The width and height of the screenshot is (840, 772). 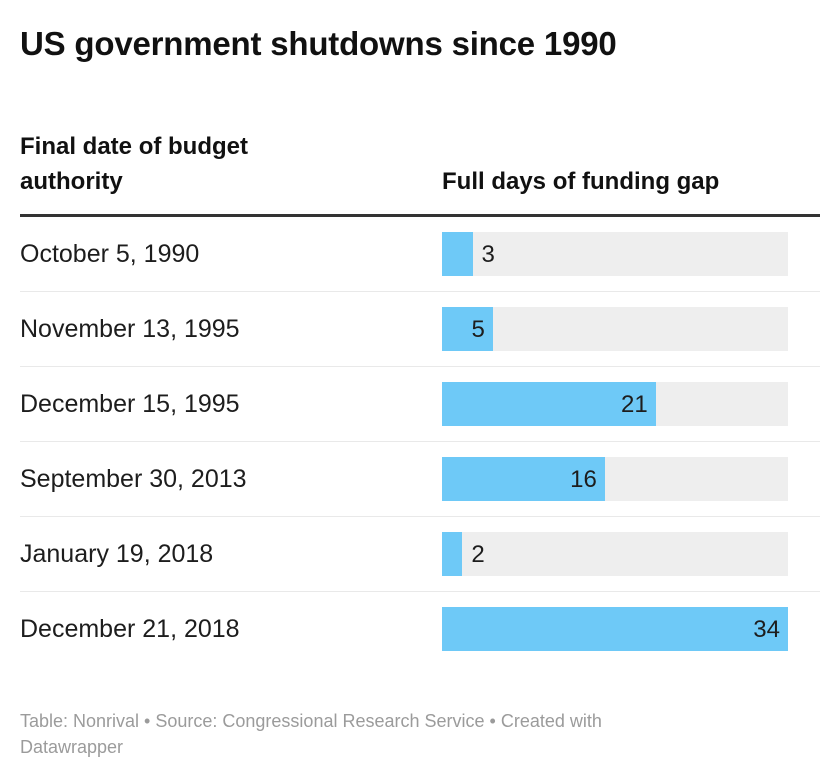 I want to click on date-cell: September 30, 2013, so click(x=133, y=478).